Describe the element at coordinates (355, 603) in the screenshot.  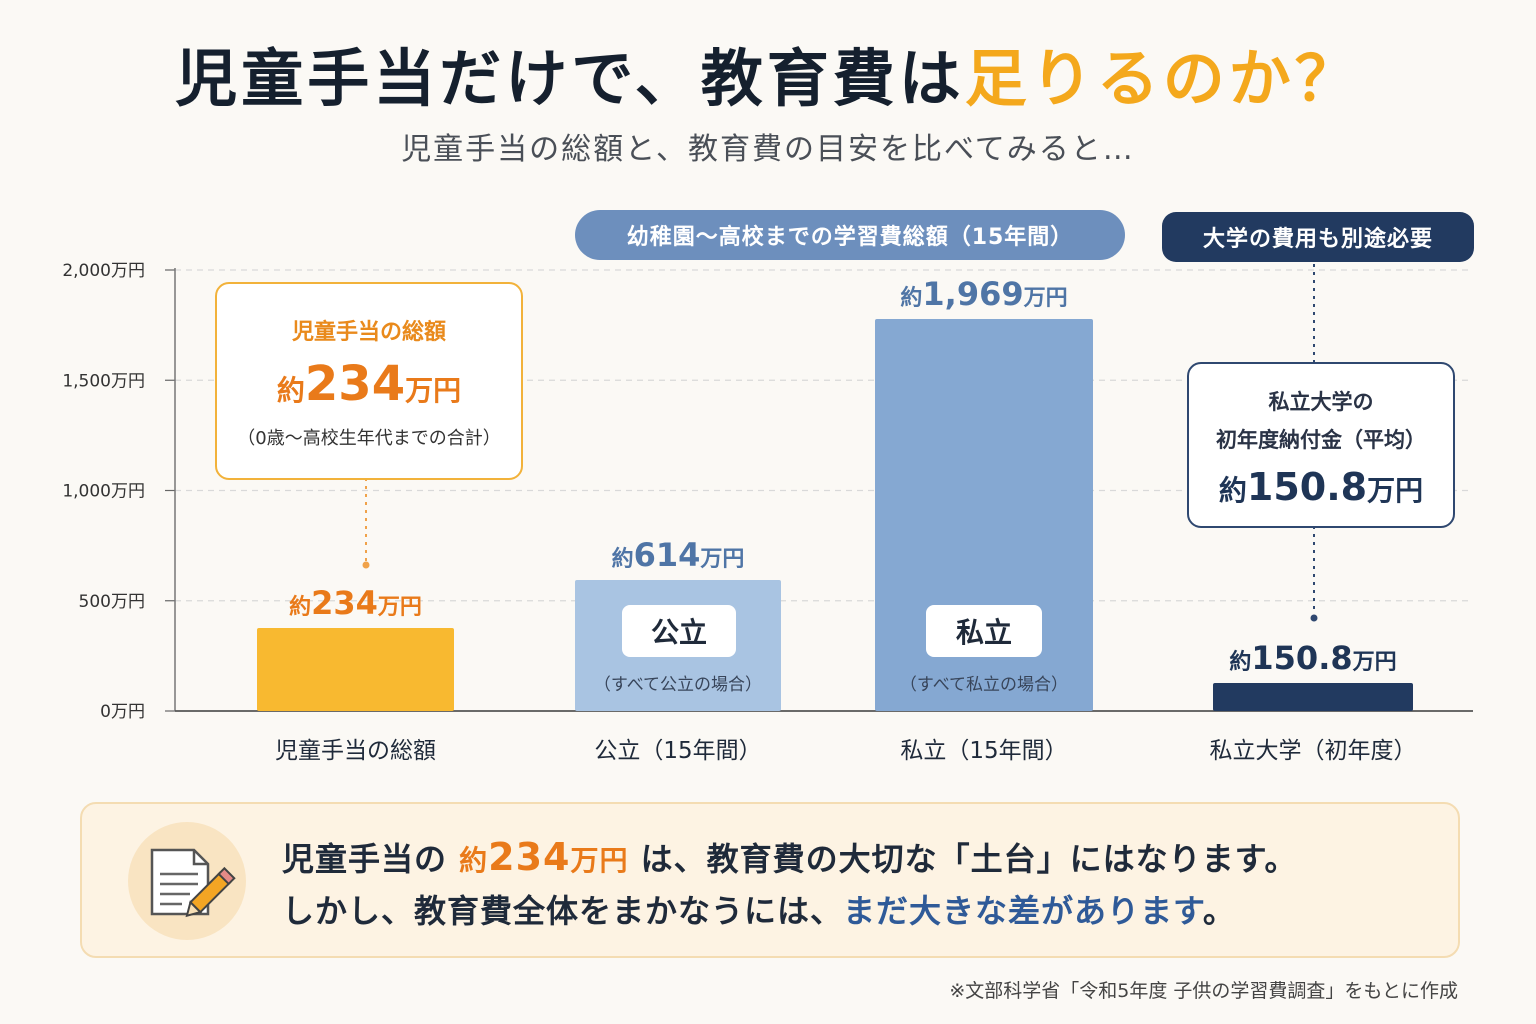
I see `bar-value-label: 約234万円` at that location.